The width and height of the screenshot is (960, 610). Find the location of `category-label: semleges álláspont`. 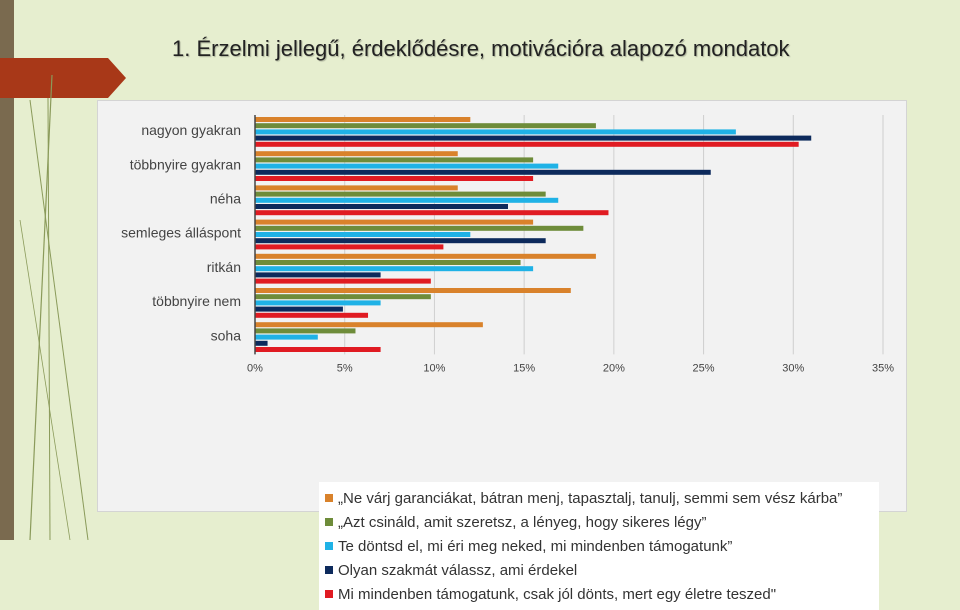

category-label: semleges álláspont is located at coordinates (181, 233).